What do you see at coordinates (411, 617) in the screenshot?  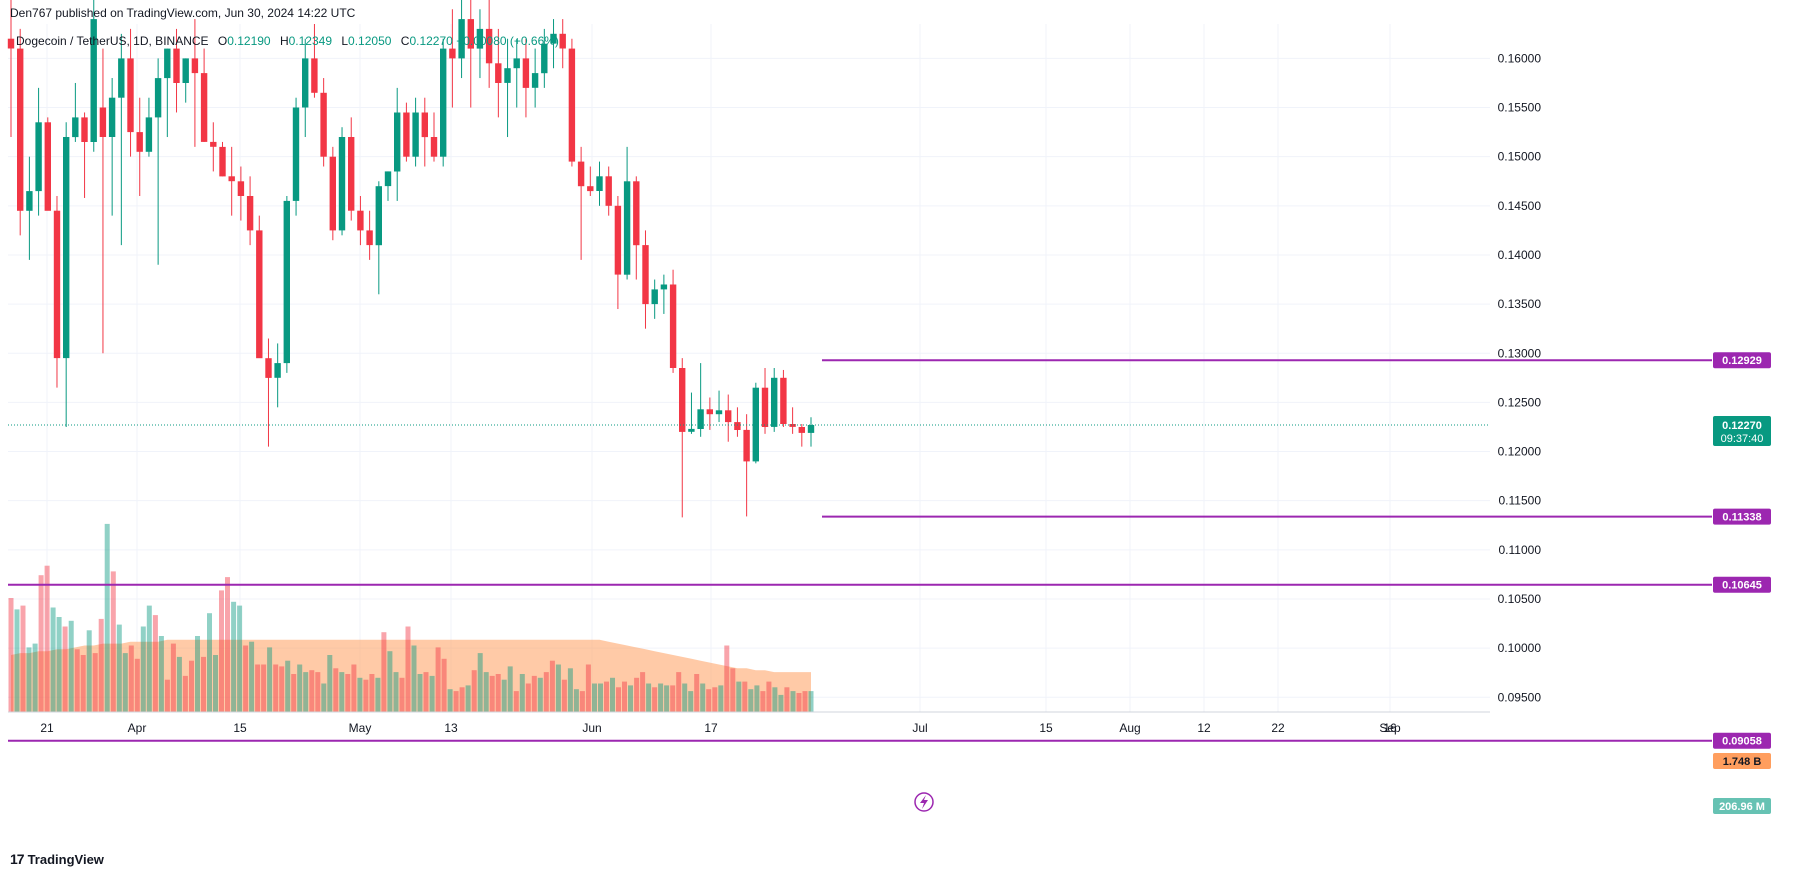 I see `volume-pane` at bounding box center [411, 617].